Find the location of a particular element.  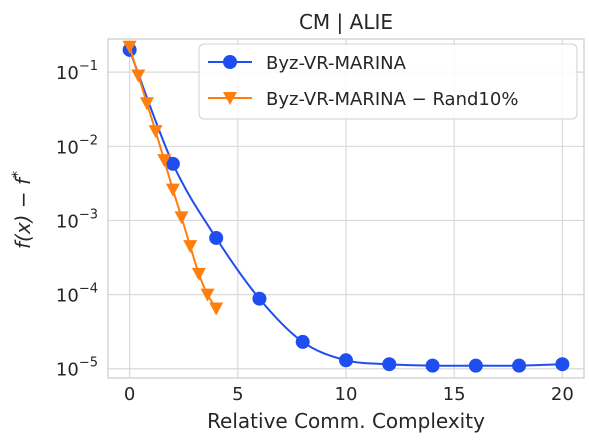

y-axis-label-lhs: f(x) − f is located at coordinates (23, 212).